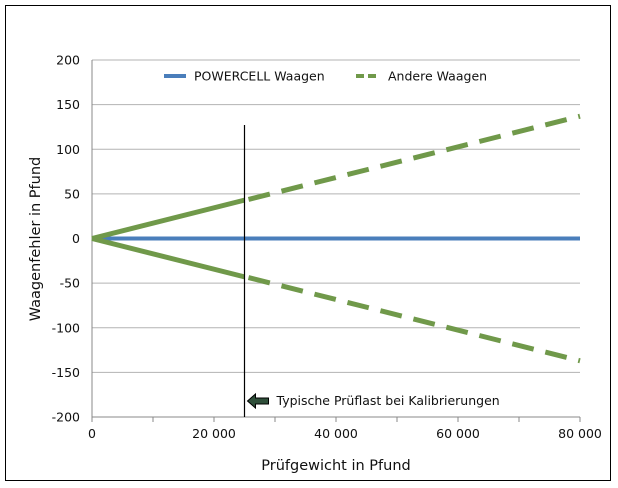 The height and width of the screenshot is (488, 618). Describe the element at coordinates (257, 401) in the screenshot. I see `left-arrow-icon` at that location.